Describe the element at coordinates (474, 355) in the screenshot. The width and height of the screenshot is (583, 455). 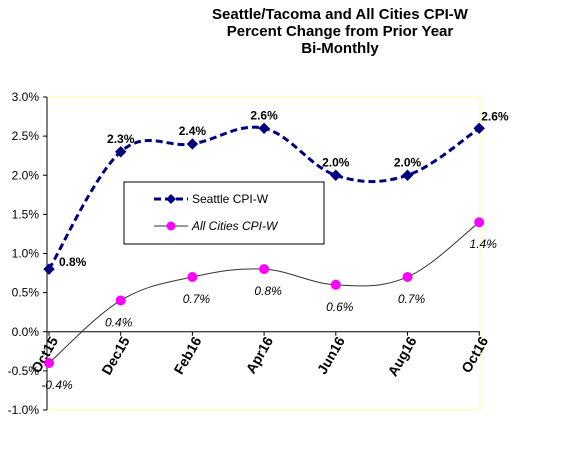
I see `x-tick-label: Oct16` at that location.